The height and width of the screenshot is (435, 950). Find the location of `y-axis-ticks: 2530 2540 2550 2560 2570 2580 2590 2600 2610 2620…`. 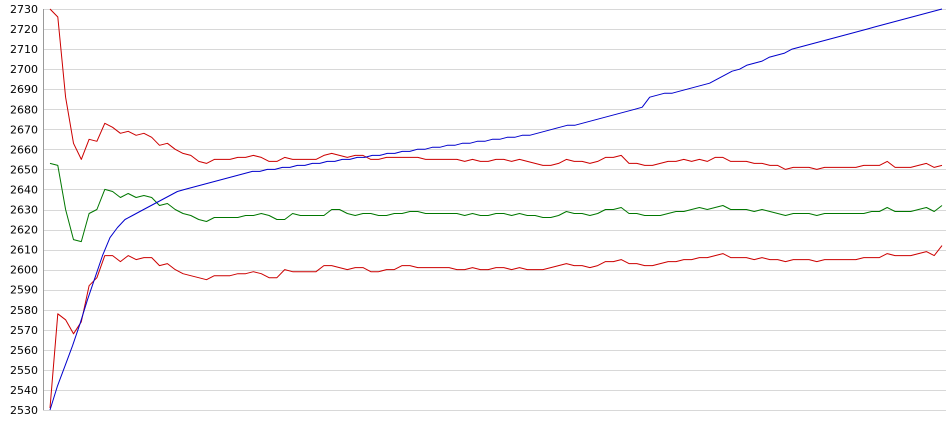

y-axis-ticks: 2530 2540 2550 2560 2570 2580 2590 2600 2610 2620… is located at coordinates (24, 210).